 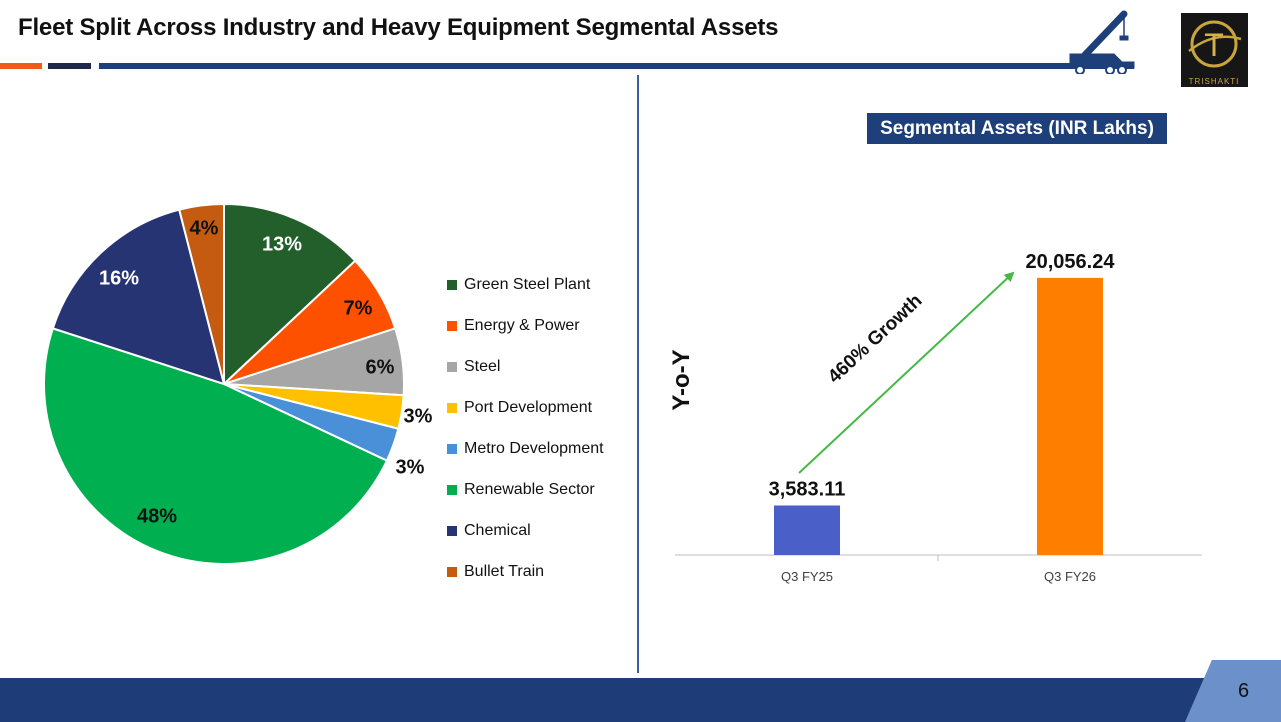 What do you see at coordinates (482, 366) in the screenshot?
I see `legend-label: Steel` at bounding box center [482, 366].